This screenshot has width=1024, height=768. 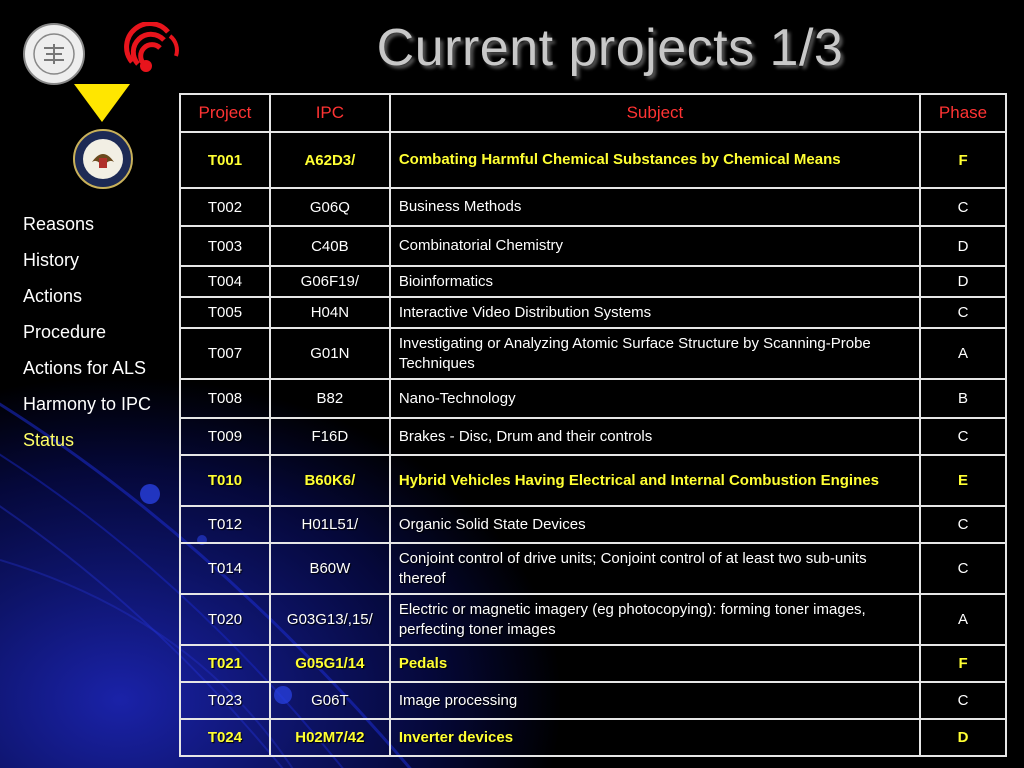 I want to click on cell-ipc: H04N, so click(x=329, y=312).